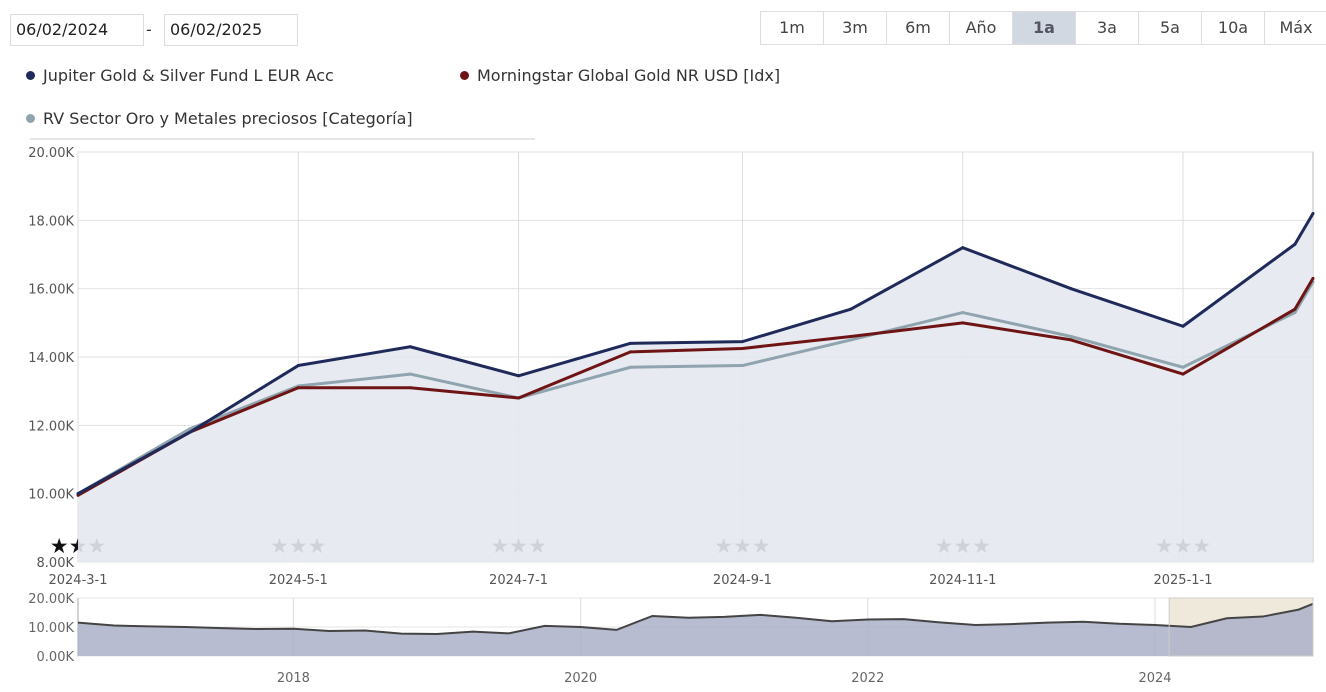  I want to click on x-tick-label: 2024-3-1, so click(77, 580).